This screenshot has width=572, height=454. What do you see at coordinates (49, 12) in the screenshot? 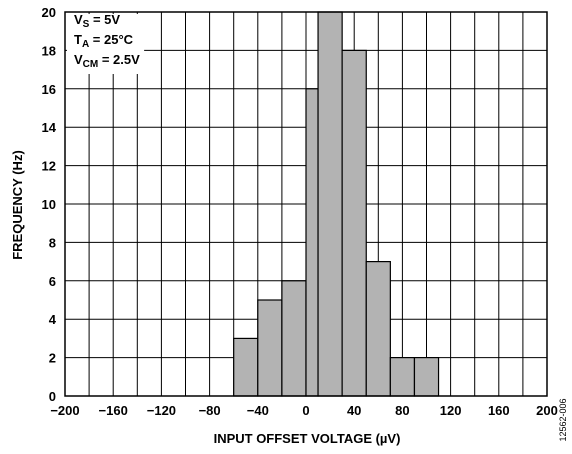
I see `y-tick-label: 20` at bounding box center [49, 12].